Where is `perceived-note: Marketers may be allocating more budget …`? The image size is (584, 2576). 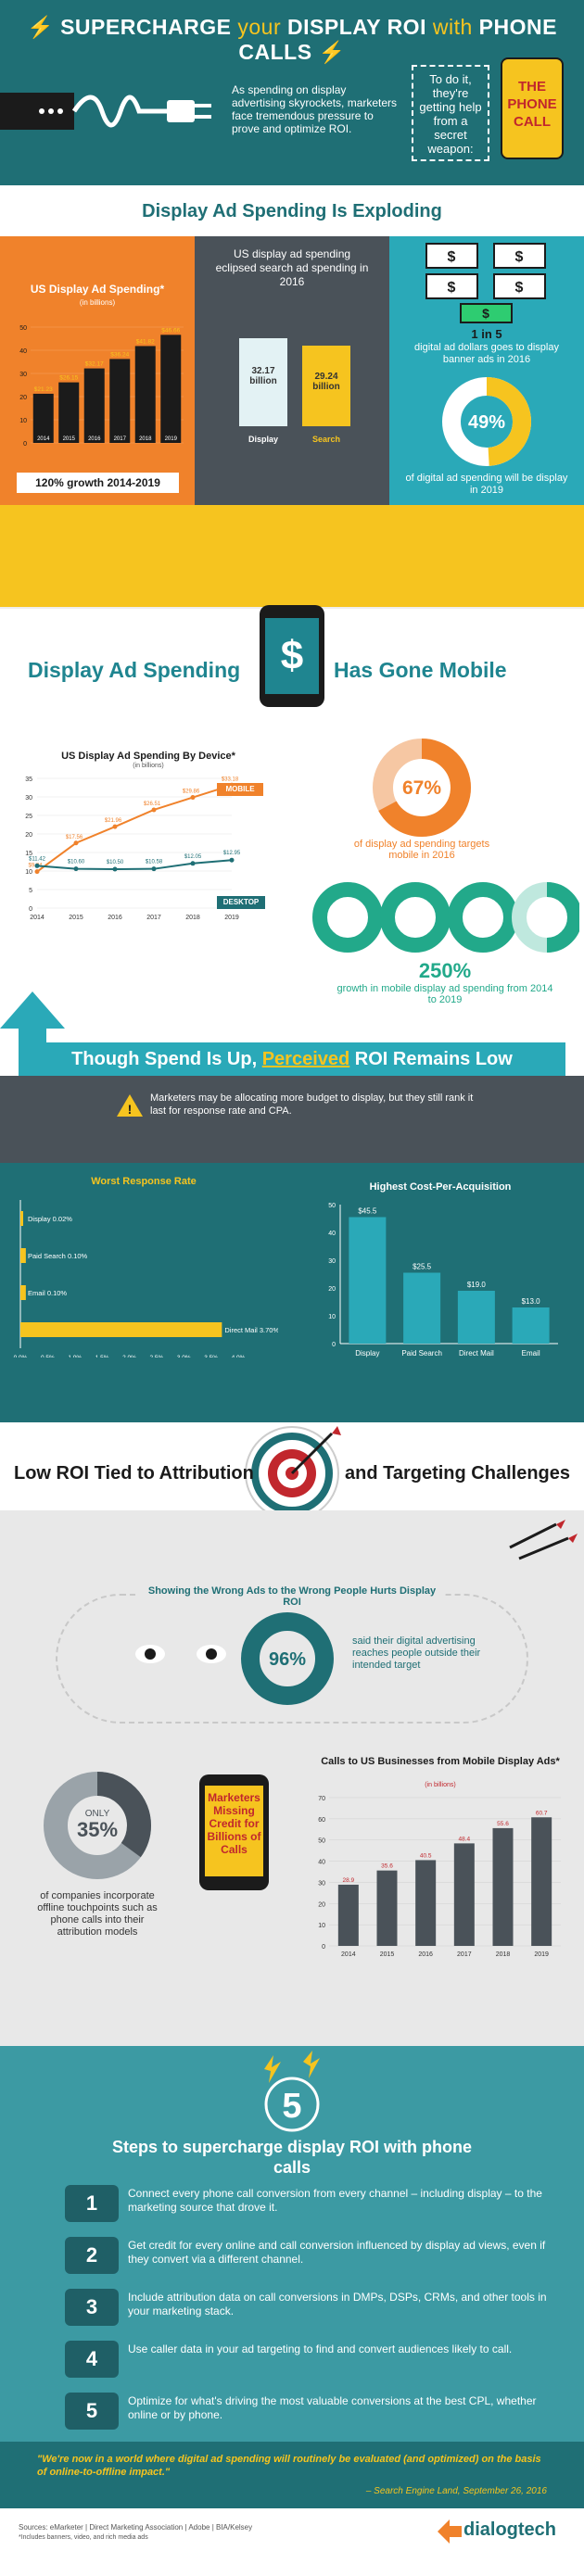
perceived-note: Marketers may be allocating more budget … is located at coordinates (312, 1104).